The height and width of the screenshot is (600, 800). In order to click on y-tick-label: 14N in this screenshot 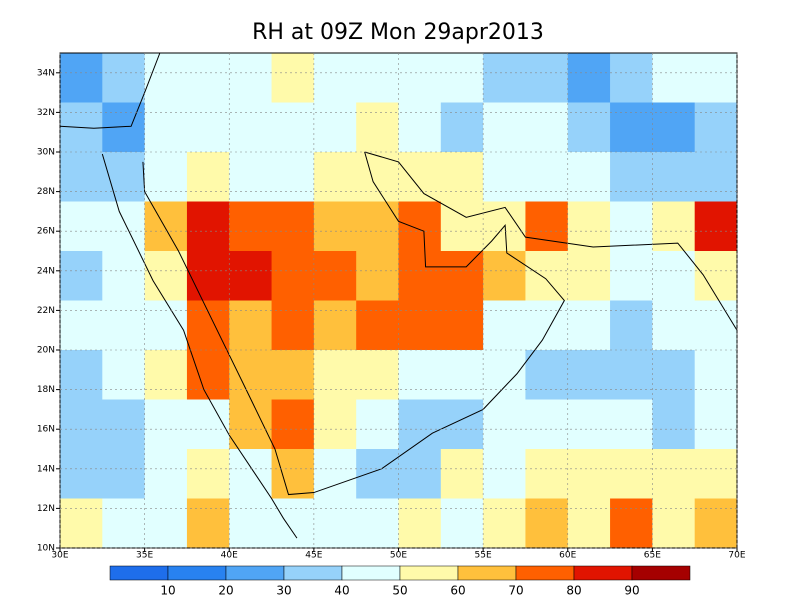, I will do `click(46, 469)`.